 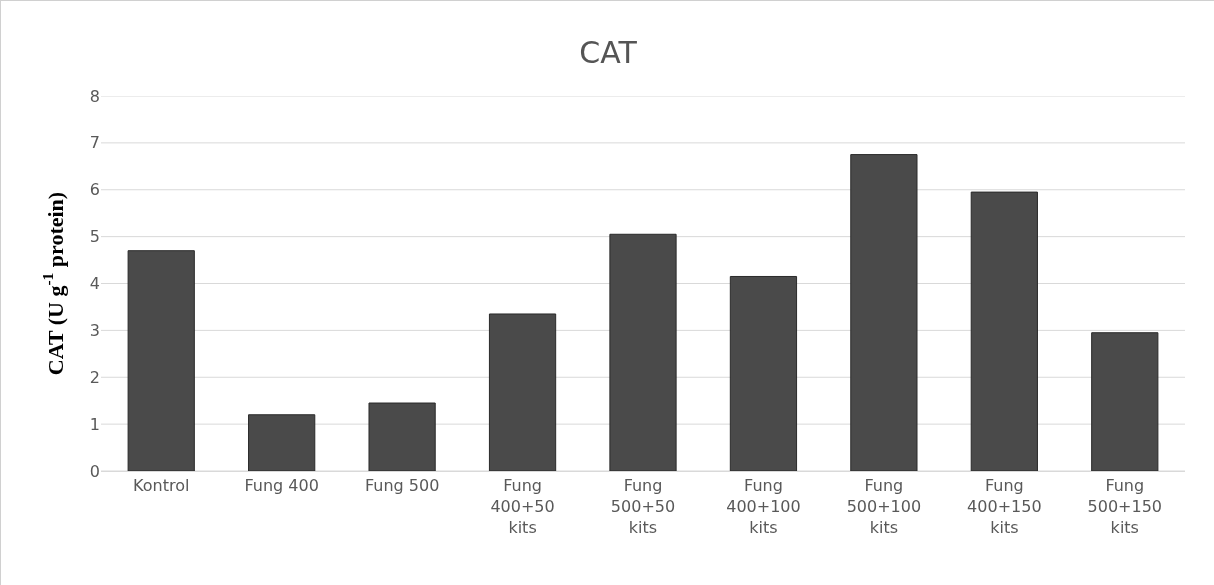 I want to click on y-tick-label: 7, so click(x=94, y=143).